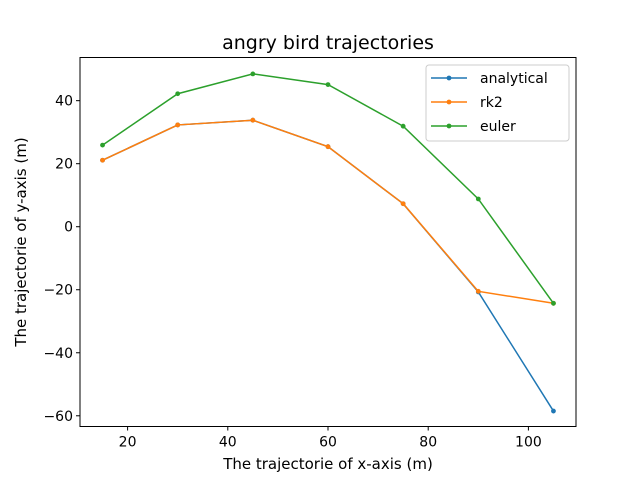 The height and width of the screenshot is (479, 640). I want to click on legend: analytical rk2 euler, so click(497, 103).